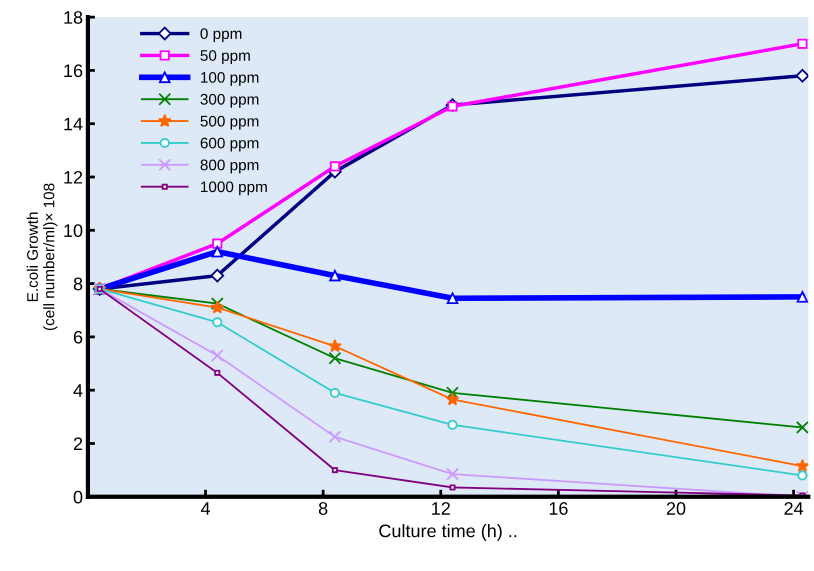  What do you see at coordinates (234, 188) in the screenshot?
I see `legend-label: 1000 ppm` at bounding box center [234, 188].